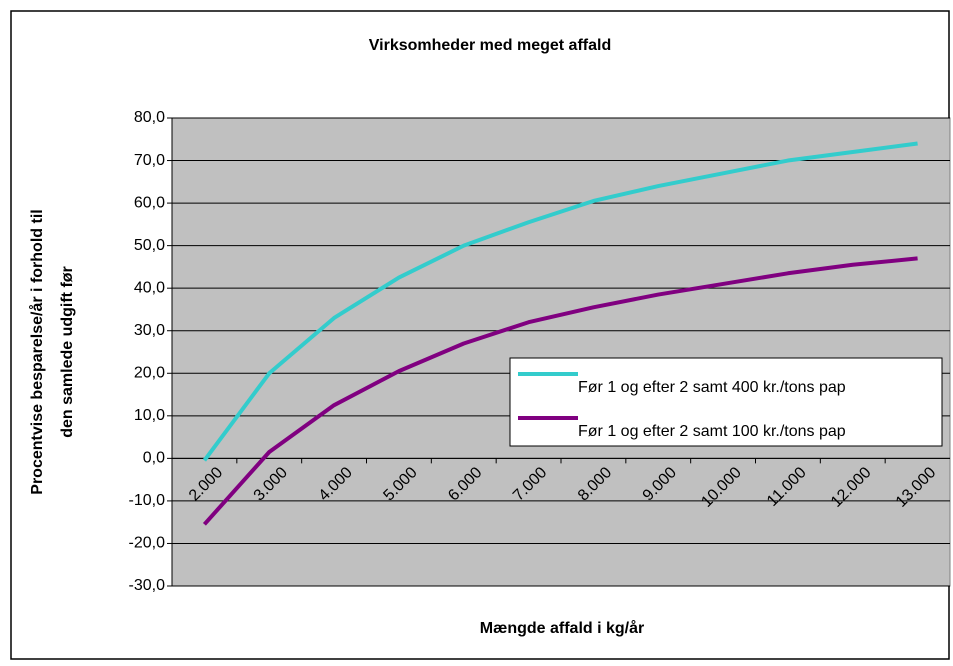 This screenshot has height=666, width=953. What do you see at coordinates (154, 458) in the screenshot?
I see `y-tick-label: 0,0` at bounding box center [154, 458].